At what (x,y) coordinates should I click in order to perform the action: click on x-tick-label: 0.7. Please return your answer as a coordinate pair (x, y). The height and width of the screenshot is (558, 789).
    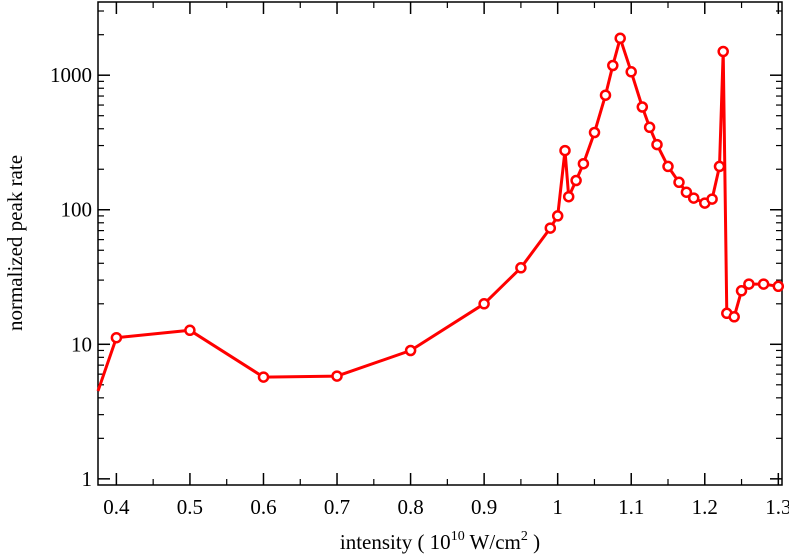
    Looking at the image, I should click on (337, 507).